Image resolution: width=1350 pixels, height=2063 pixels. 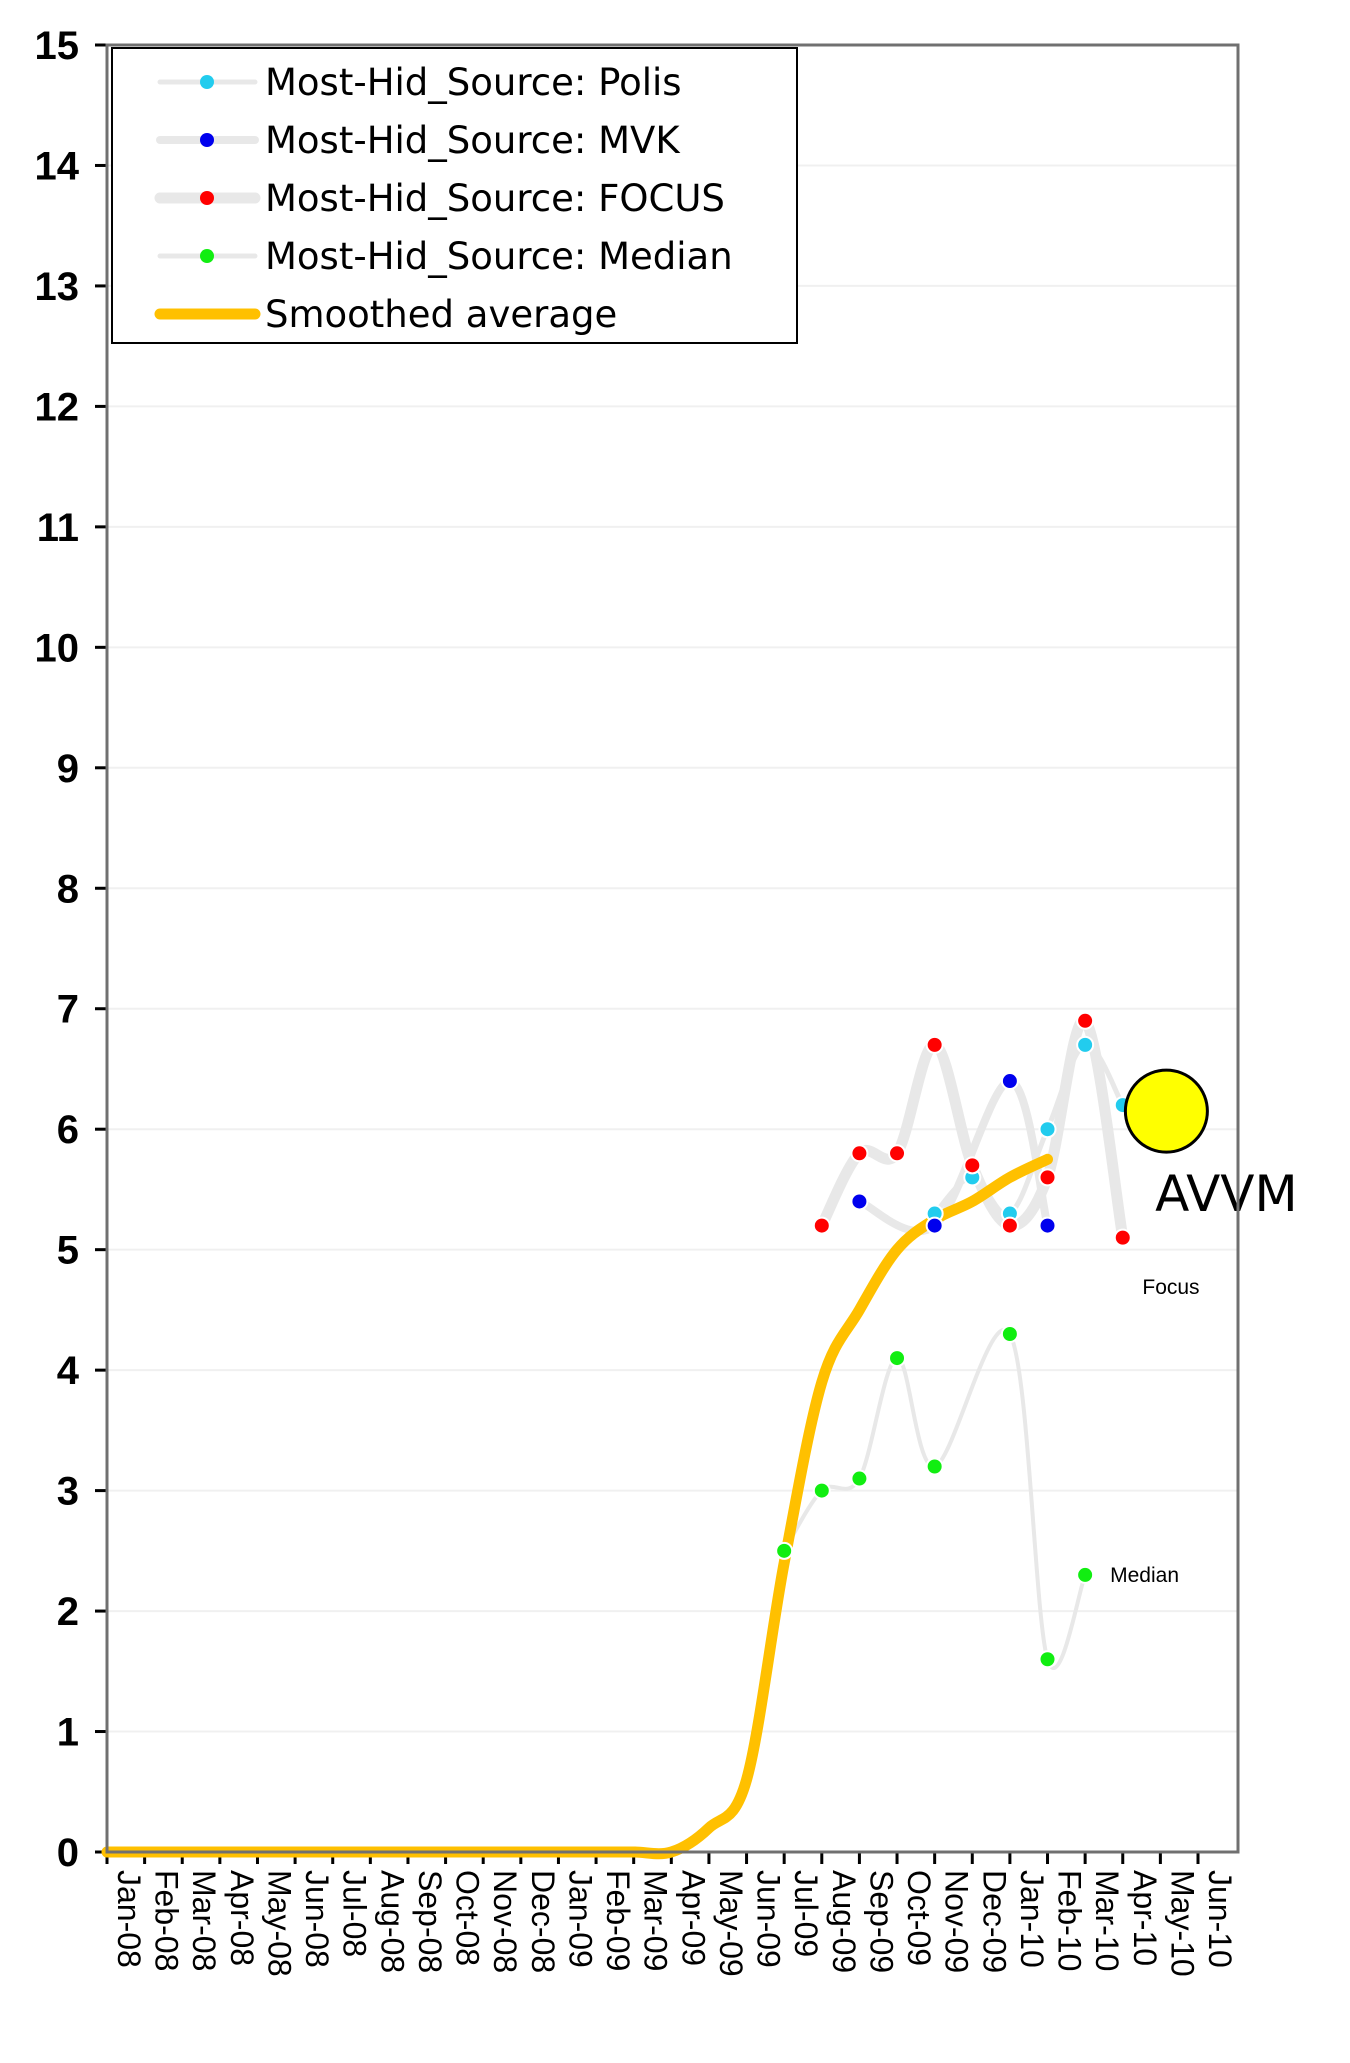 I want to click on x-tick-label: Aug-08, so click(x=392, y=1921).